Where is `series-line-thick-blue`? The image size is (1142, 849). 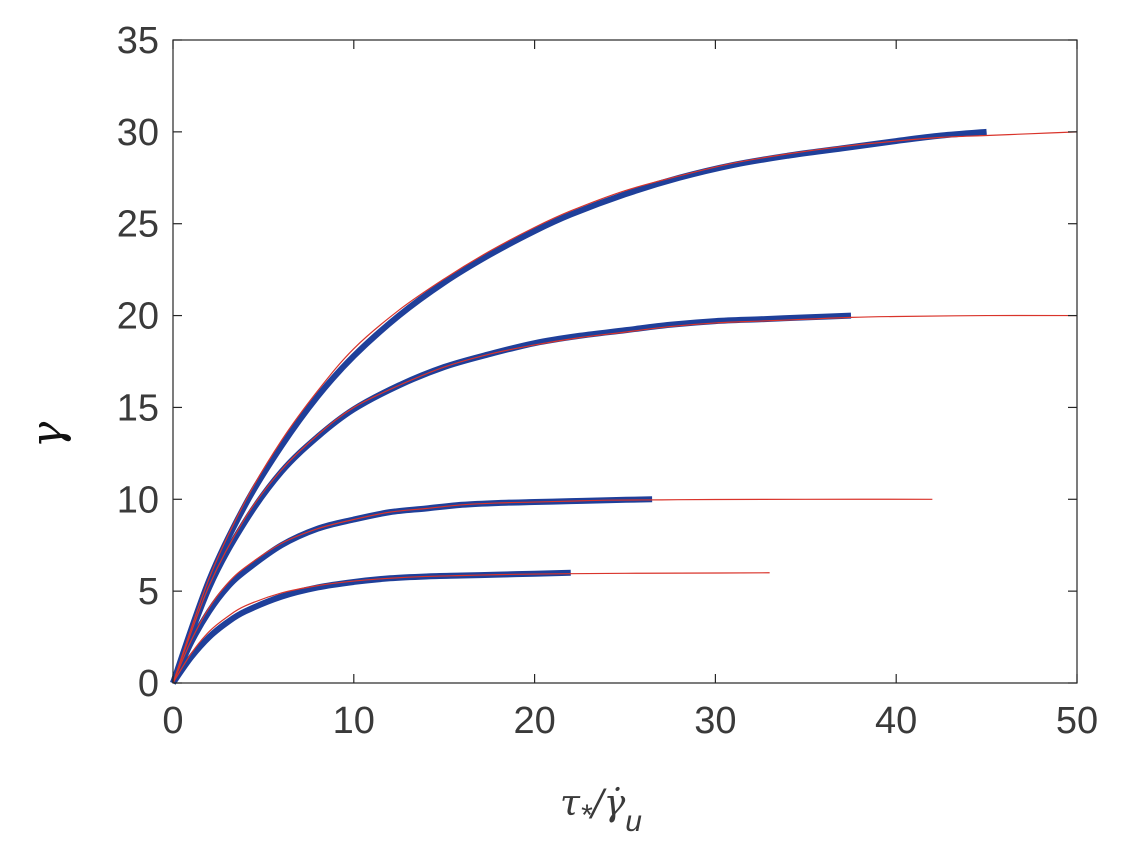 series-line-thick-blue is located at coordinates (370, 627).